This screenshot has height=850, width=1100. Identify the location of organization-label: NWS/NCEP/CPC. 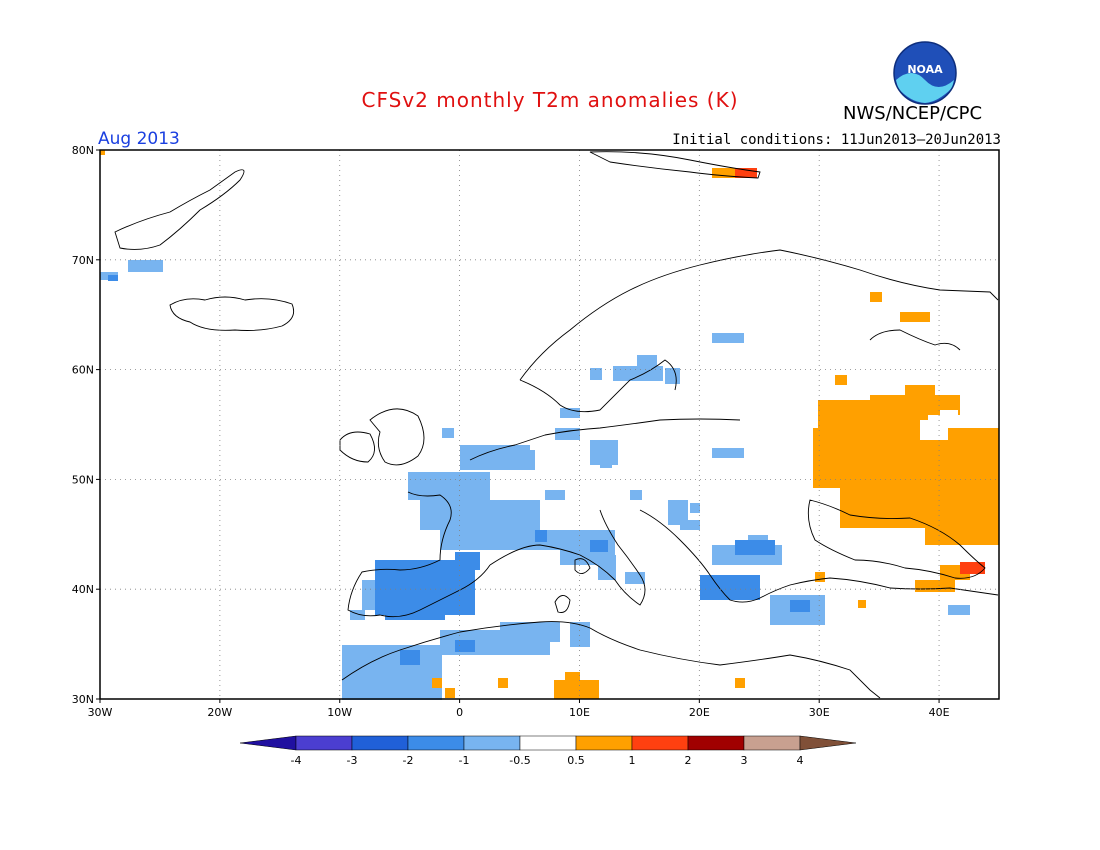
(913, 113).